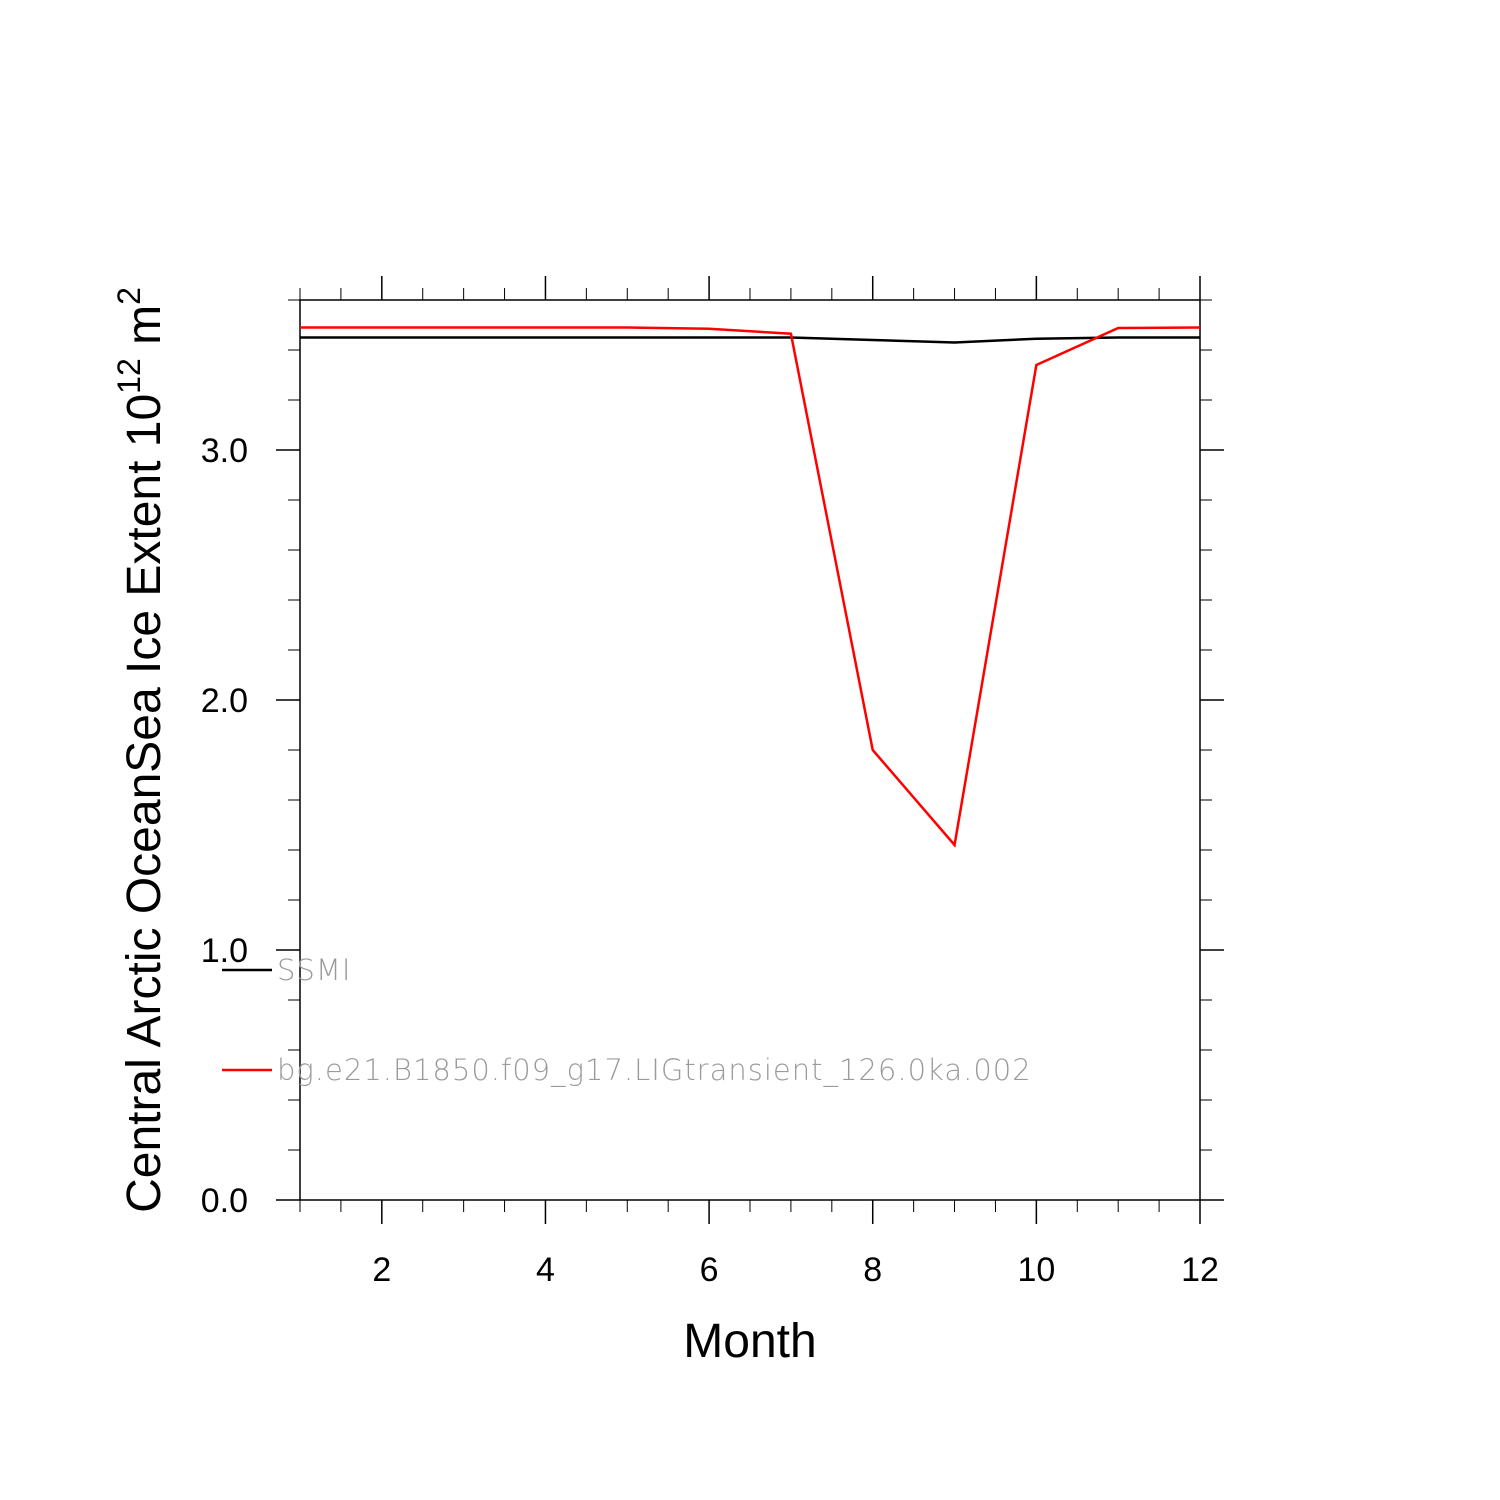 The image size is (1500, 1500). I want to click on legend-label: SSMI, so click(314, 970).